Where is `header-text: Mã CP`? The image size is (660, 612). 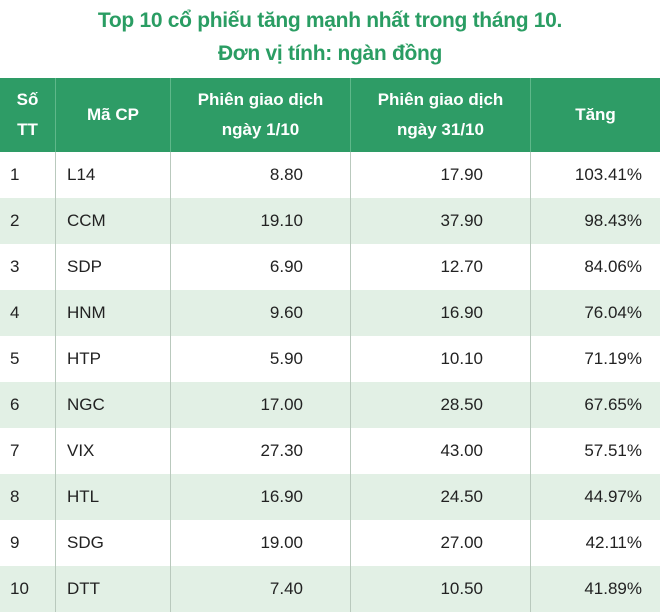 header-text: Mã CP is located at coordinates (113, 114).